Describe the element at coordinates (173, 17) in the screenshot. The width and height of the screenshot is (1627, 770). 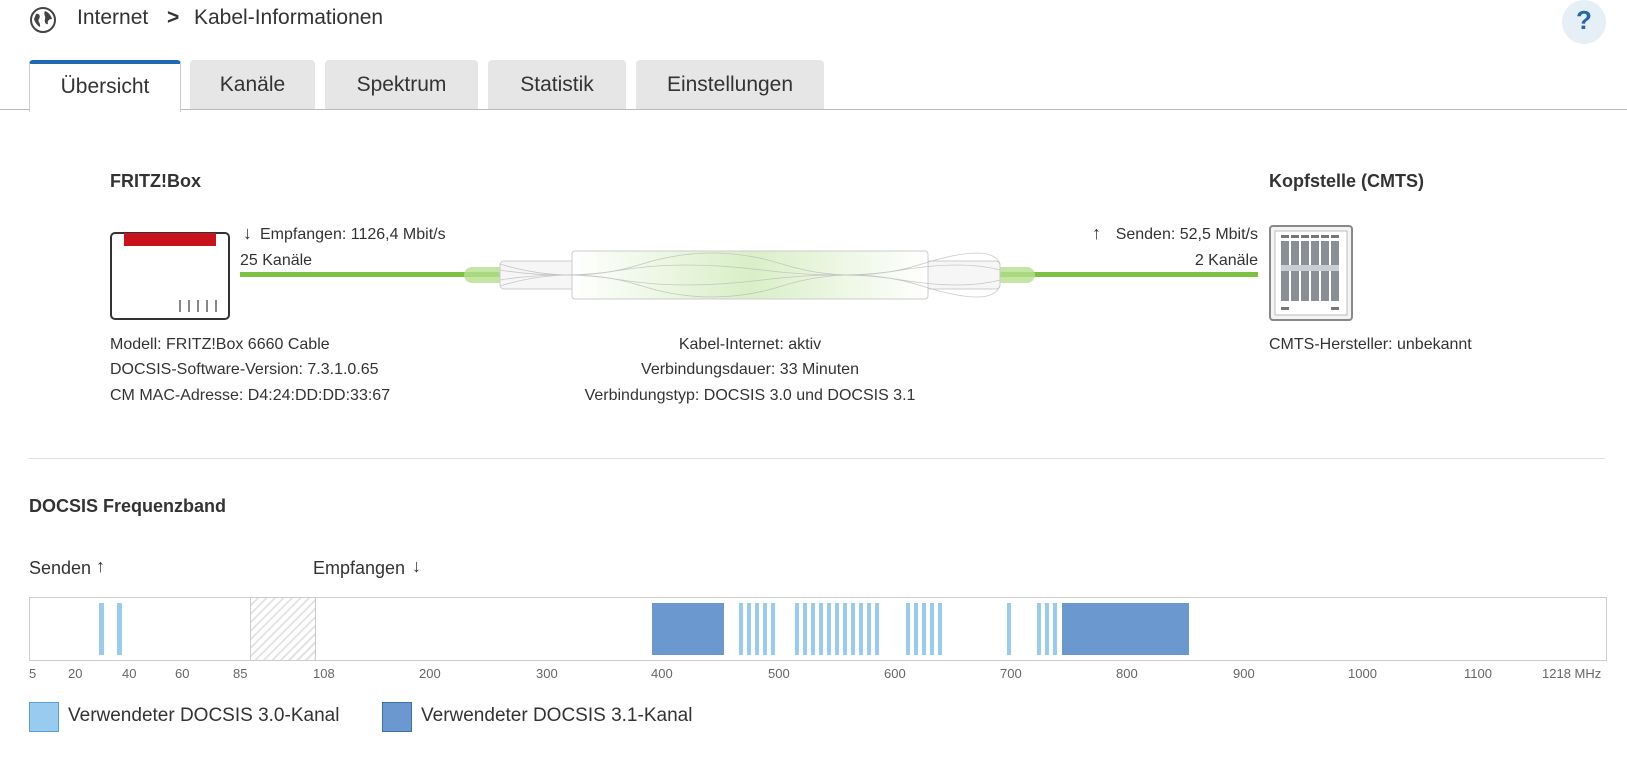
I see `chevron-right-icon: >` at that location.